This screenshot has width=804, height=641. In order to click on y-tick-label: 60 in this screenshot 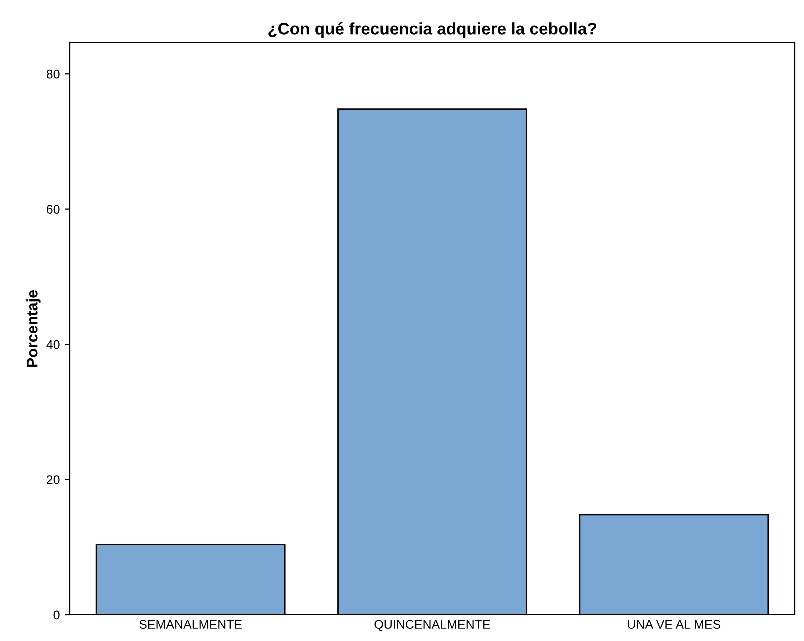, I will do `click(53, 209)`.